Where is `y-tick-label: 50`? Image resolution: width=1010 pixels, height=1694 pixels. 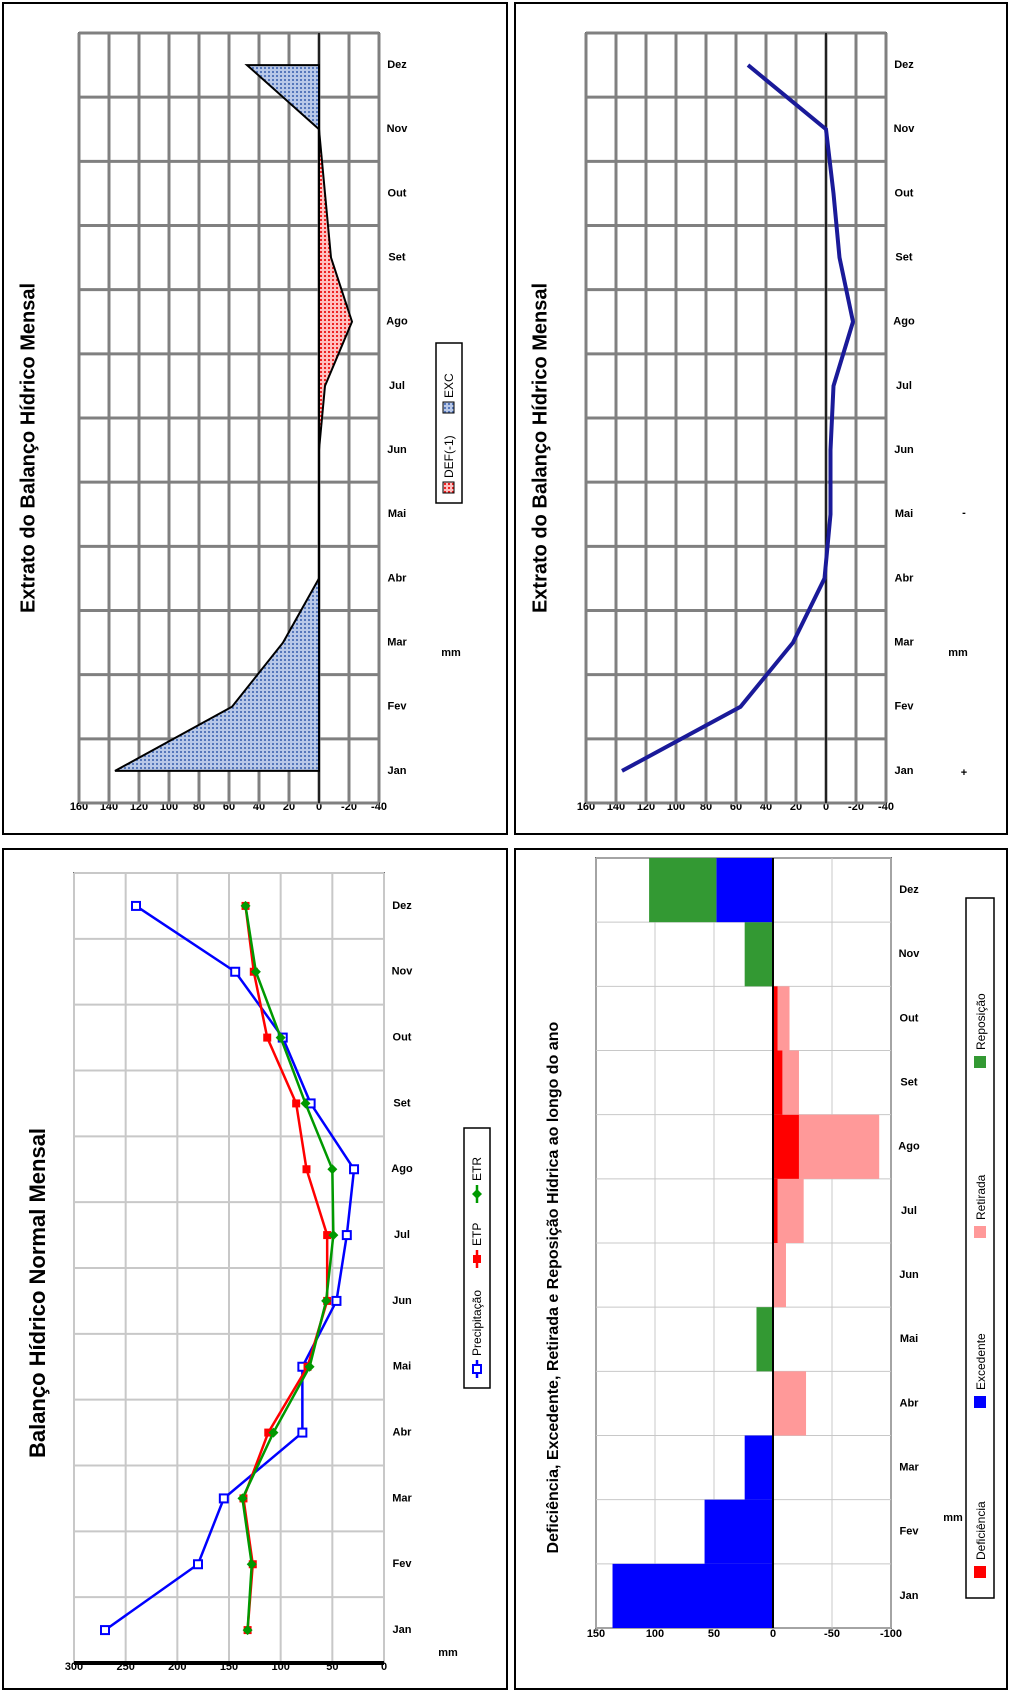 y-tick-label: 50 is located at coordinates (714, 1634).